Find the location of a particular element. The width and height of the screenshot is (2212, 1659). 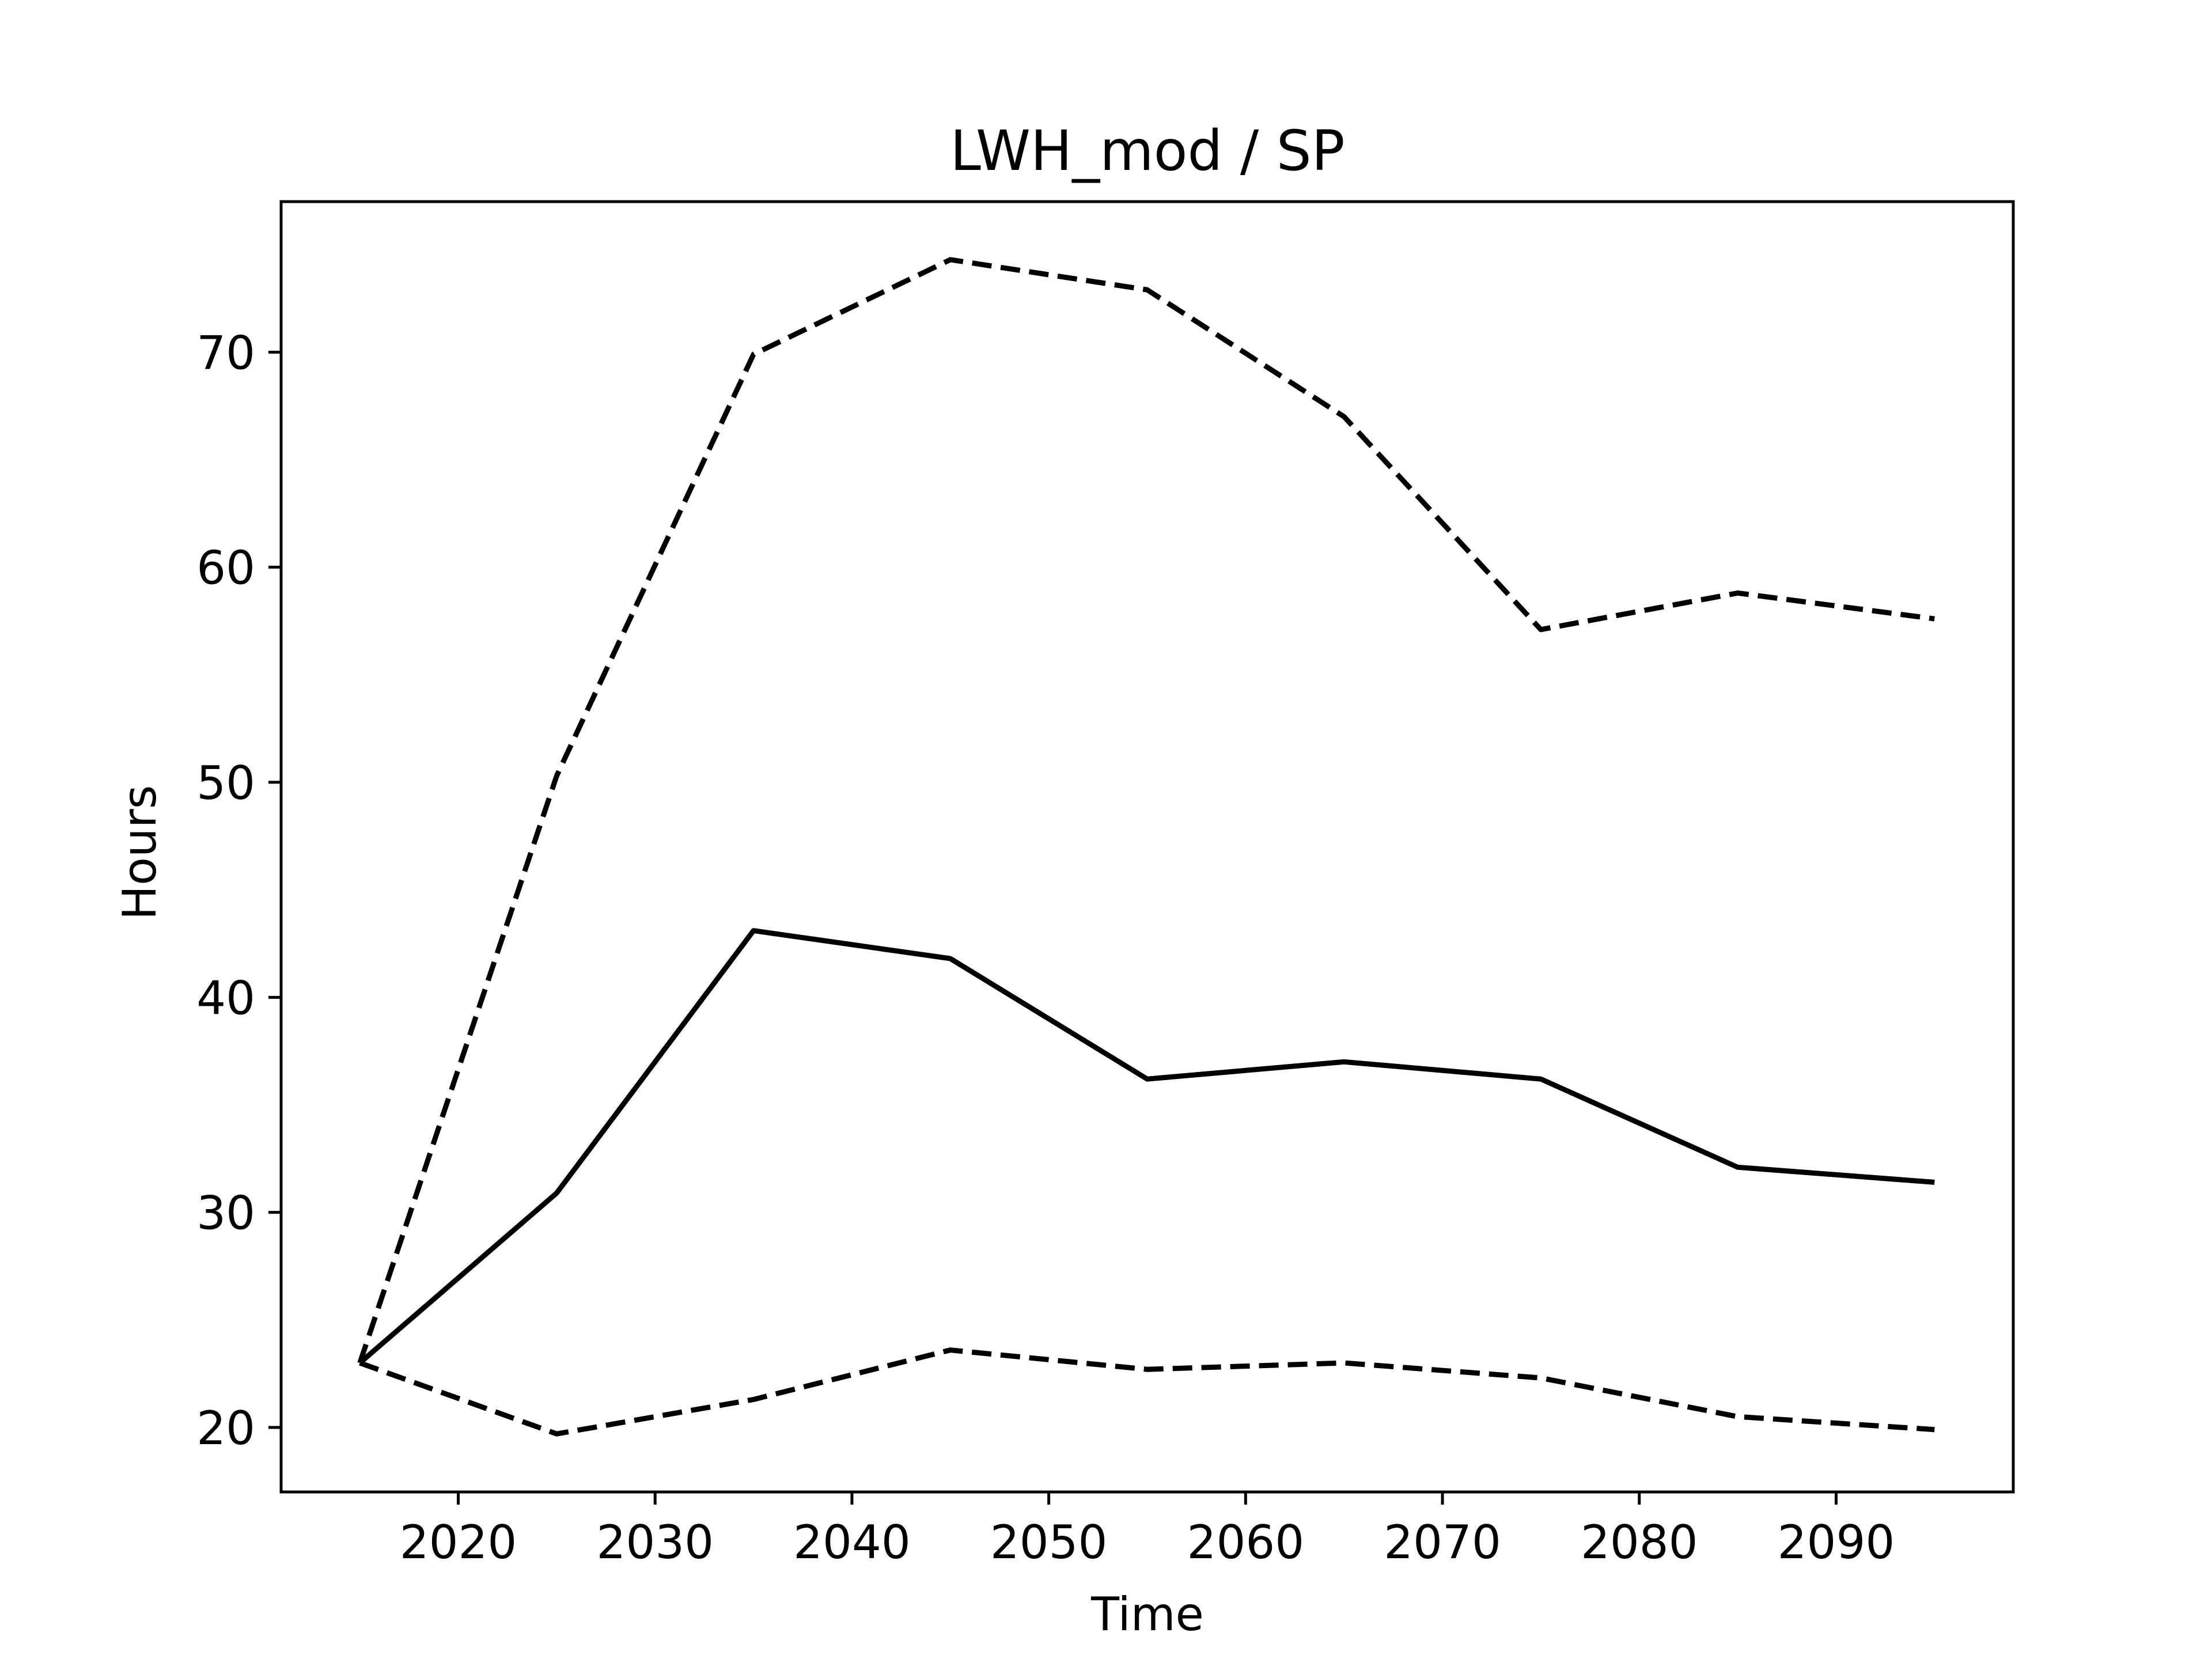

x-tick-label: 2030 is located at coordinates (655, 1542).